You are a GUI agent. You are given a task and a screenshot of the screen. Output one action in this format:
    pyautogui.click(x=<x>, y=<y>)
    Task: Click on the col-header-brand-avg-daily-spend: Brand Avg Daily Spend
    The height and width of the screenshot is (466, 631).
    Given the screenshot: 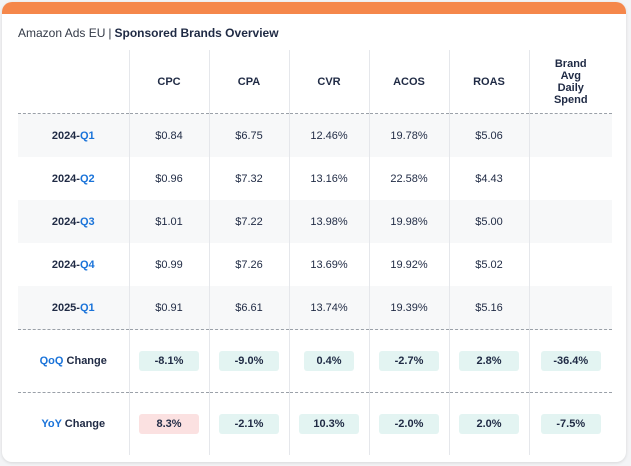 What is the action you would take?
    pyautogui.click(x=570, y=82)
    